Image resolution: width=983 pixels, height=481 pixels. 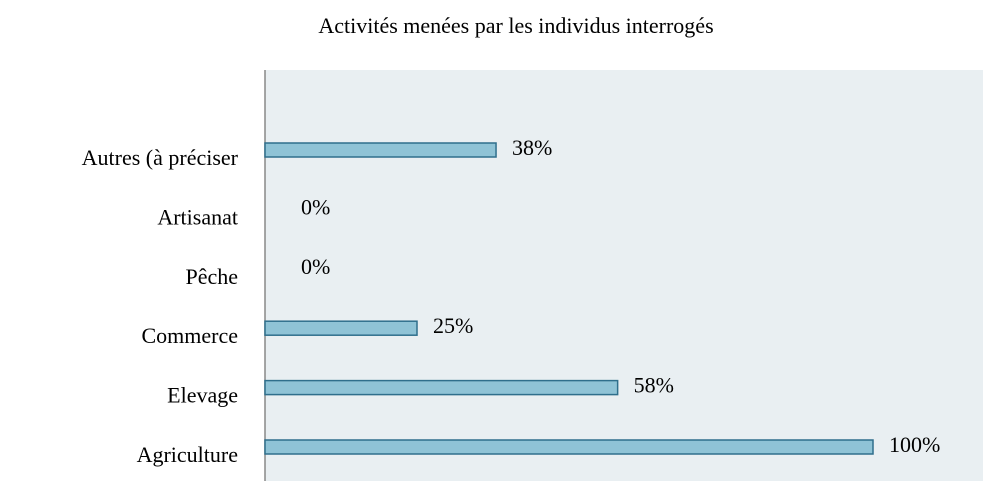 I want to click on y-tick-label: Pêche, so click(x=211, y=276).